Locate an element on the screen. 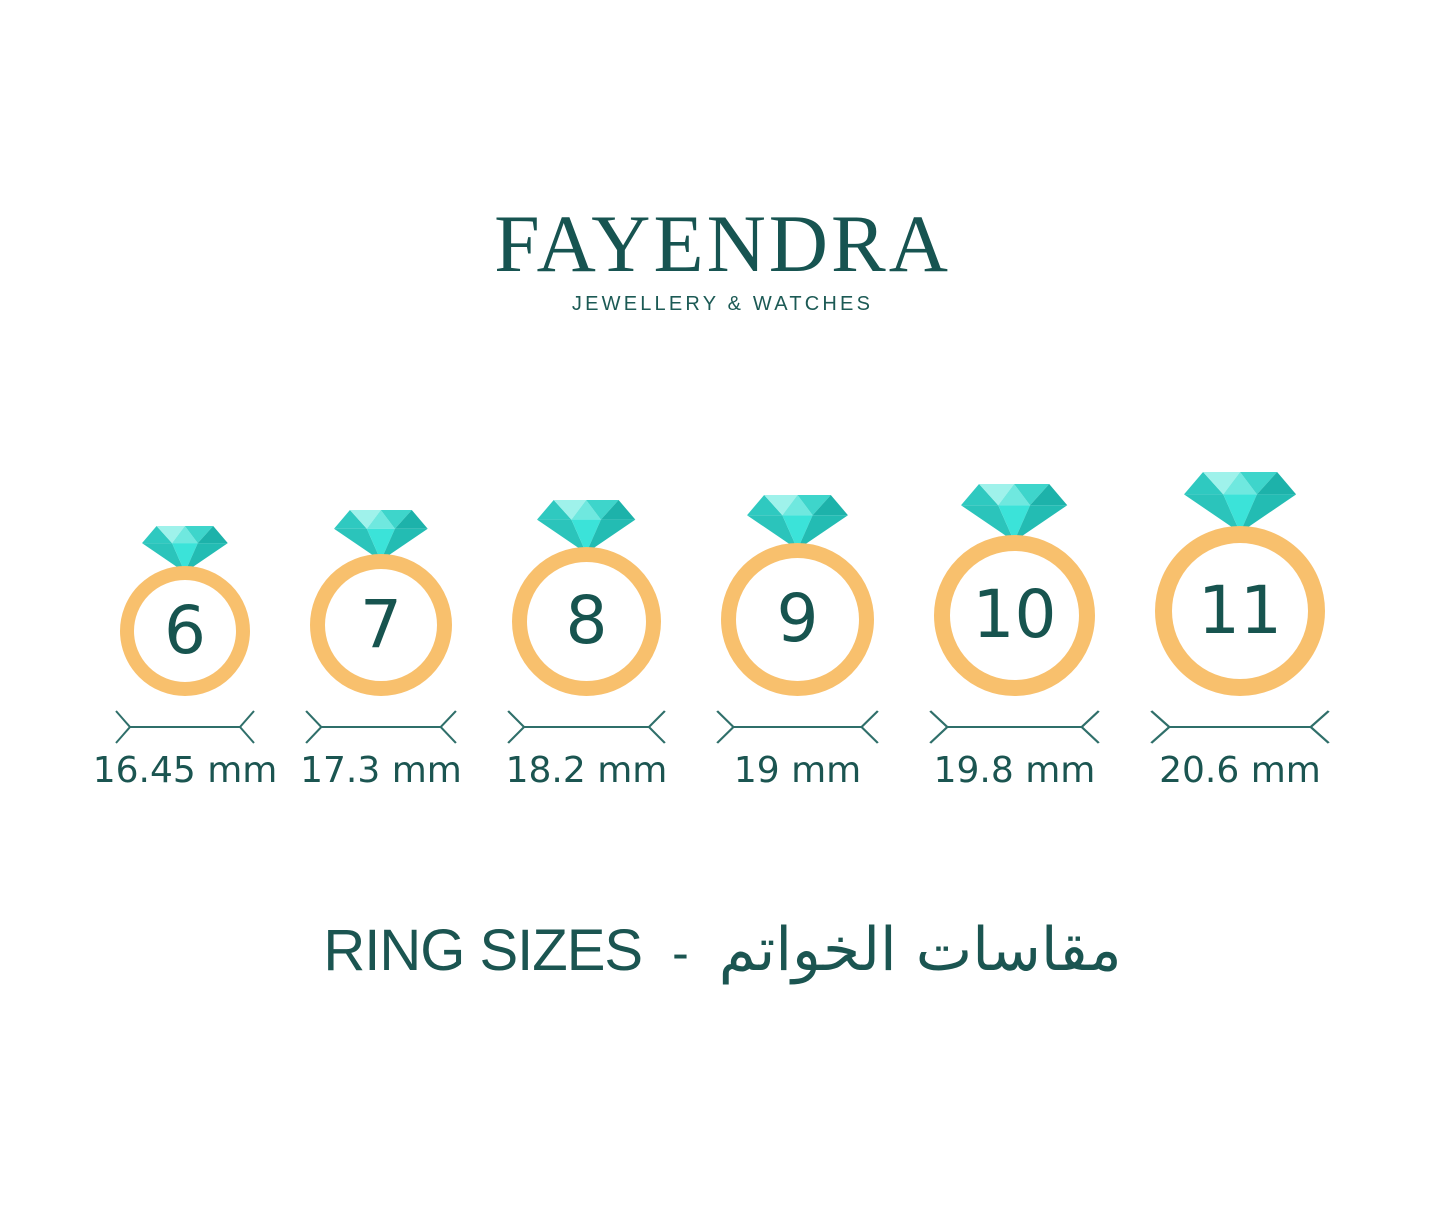 The width and height of the screenshot is (1445, 1205). ring-band: 10 is located at coordinates (1014, 615).